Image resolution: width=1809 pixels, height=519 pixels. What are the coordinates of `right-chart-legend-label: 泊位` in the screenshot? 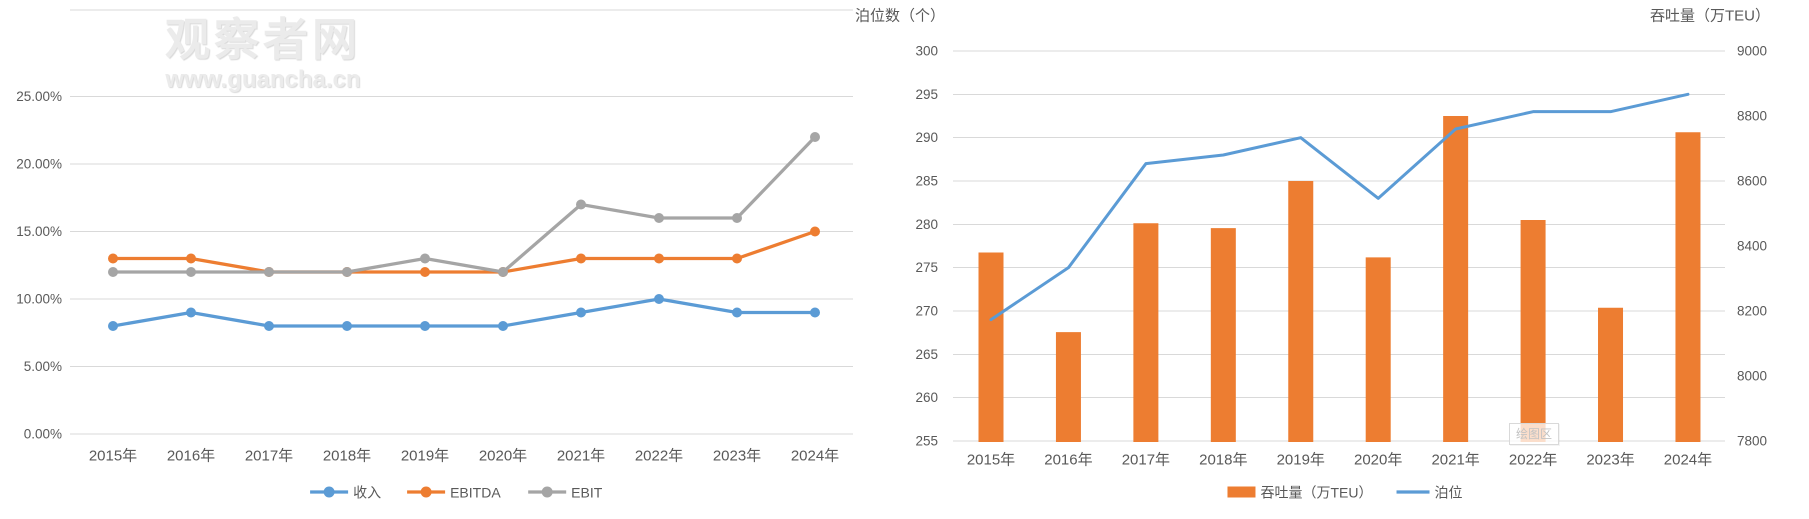 It's located at (1449, 493).